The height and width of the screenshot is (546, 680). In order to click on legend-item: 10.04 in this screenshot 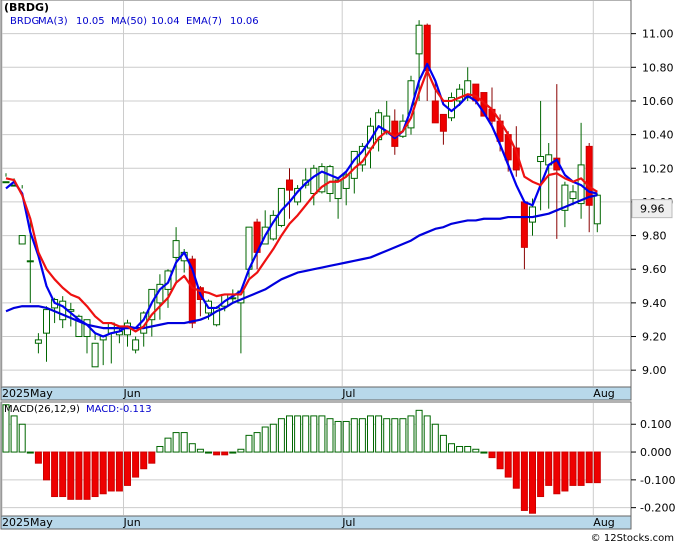, I will do `click(165, 21)`.